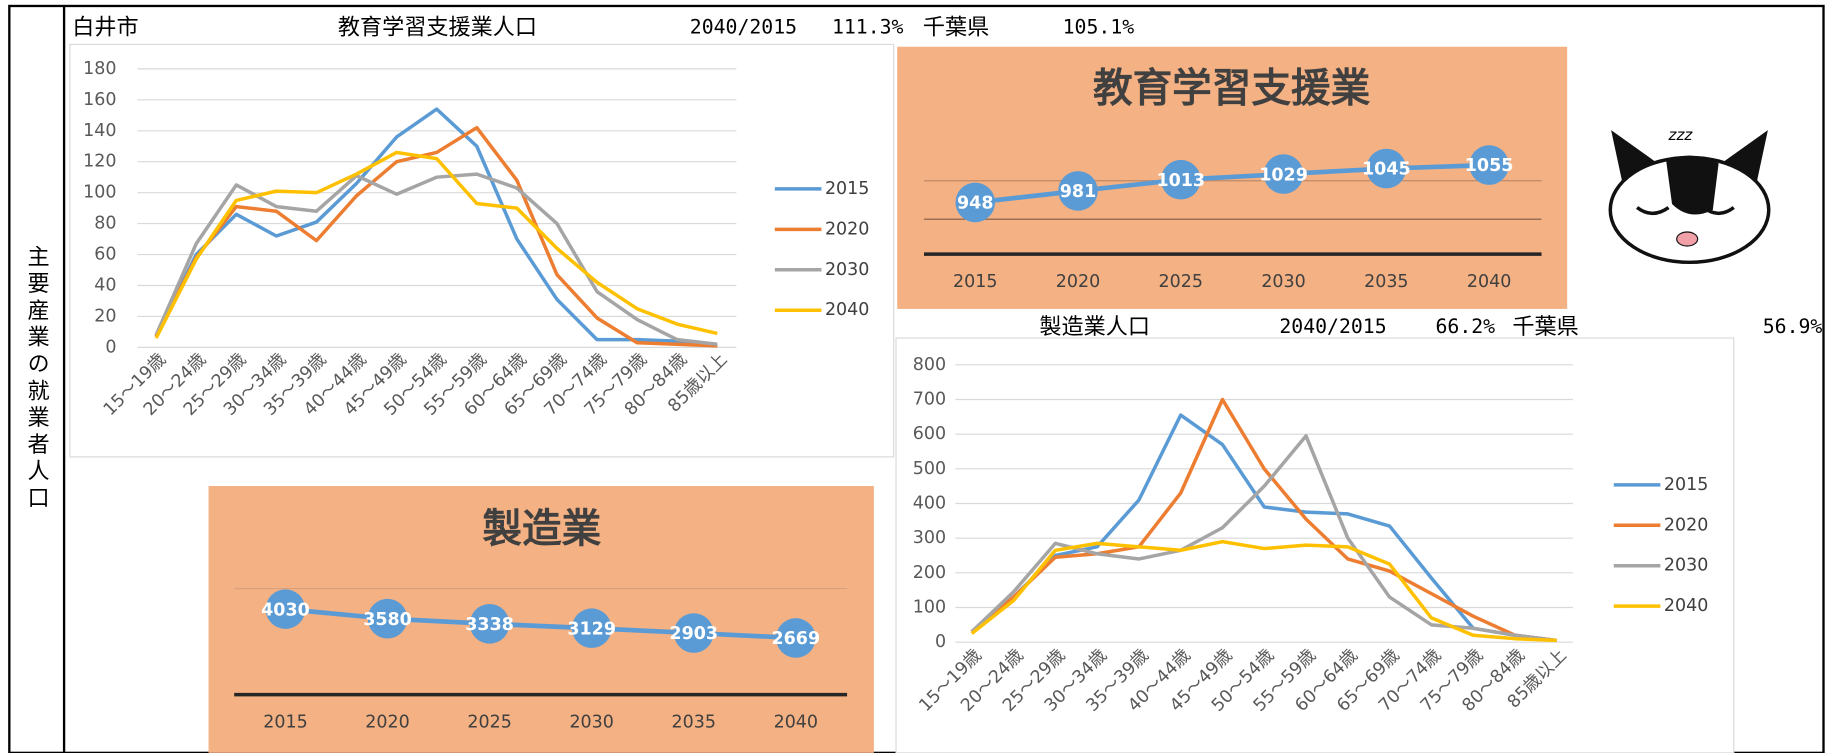 Image resolution: width=1827 pixels, height=753 pixels. What do you see at coordinates (929, 469) in the screenshot?
I see `y-tick-label: 500` at bounding box center [929, 469].